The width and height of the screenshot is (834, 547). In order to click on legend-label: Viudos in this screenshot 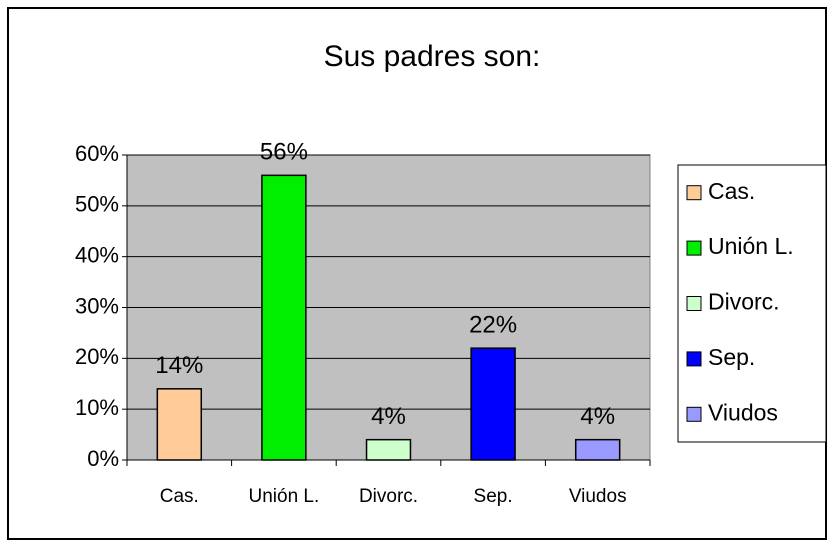, I will do `click(743, 412)`.